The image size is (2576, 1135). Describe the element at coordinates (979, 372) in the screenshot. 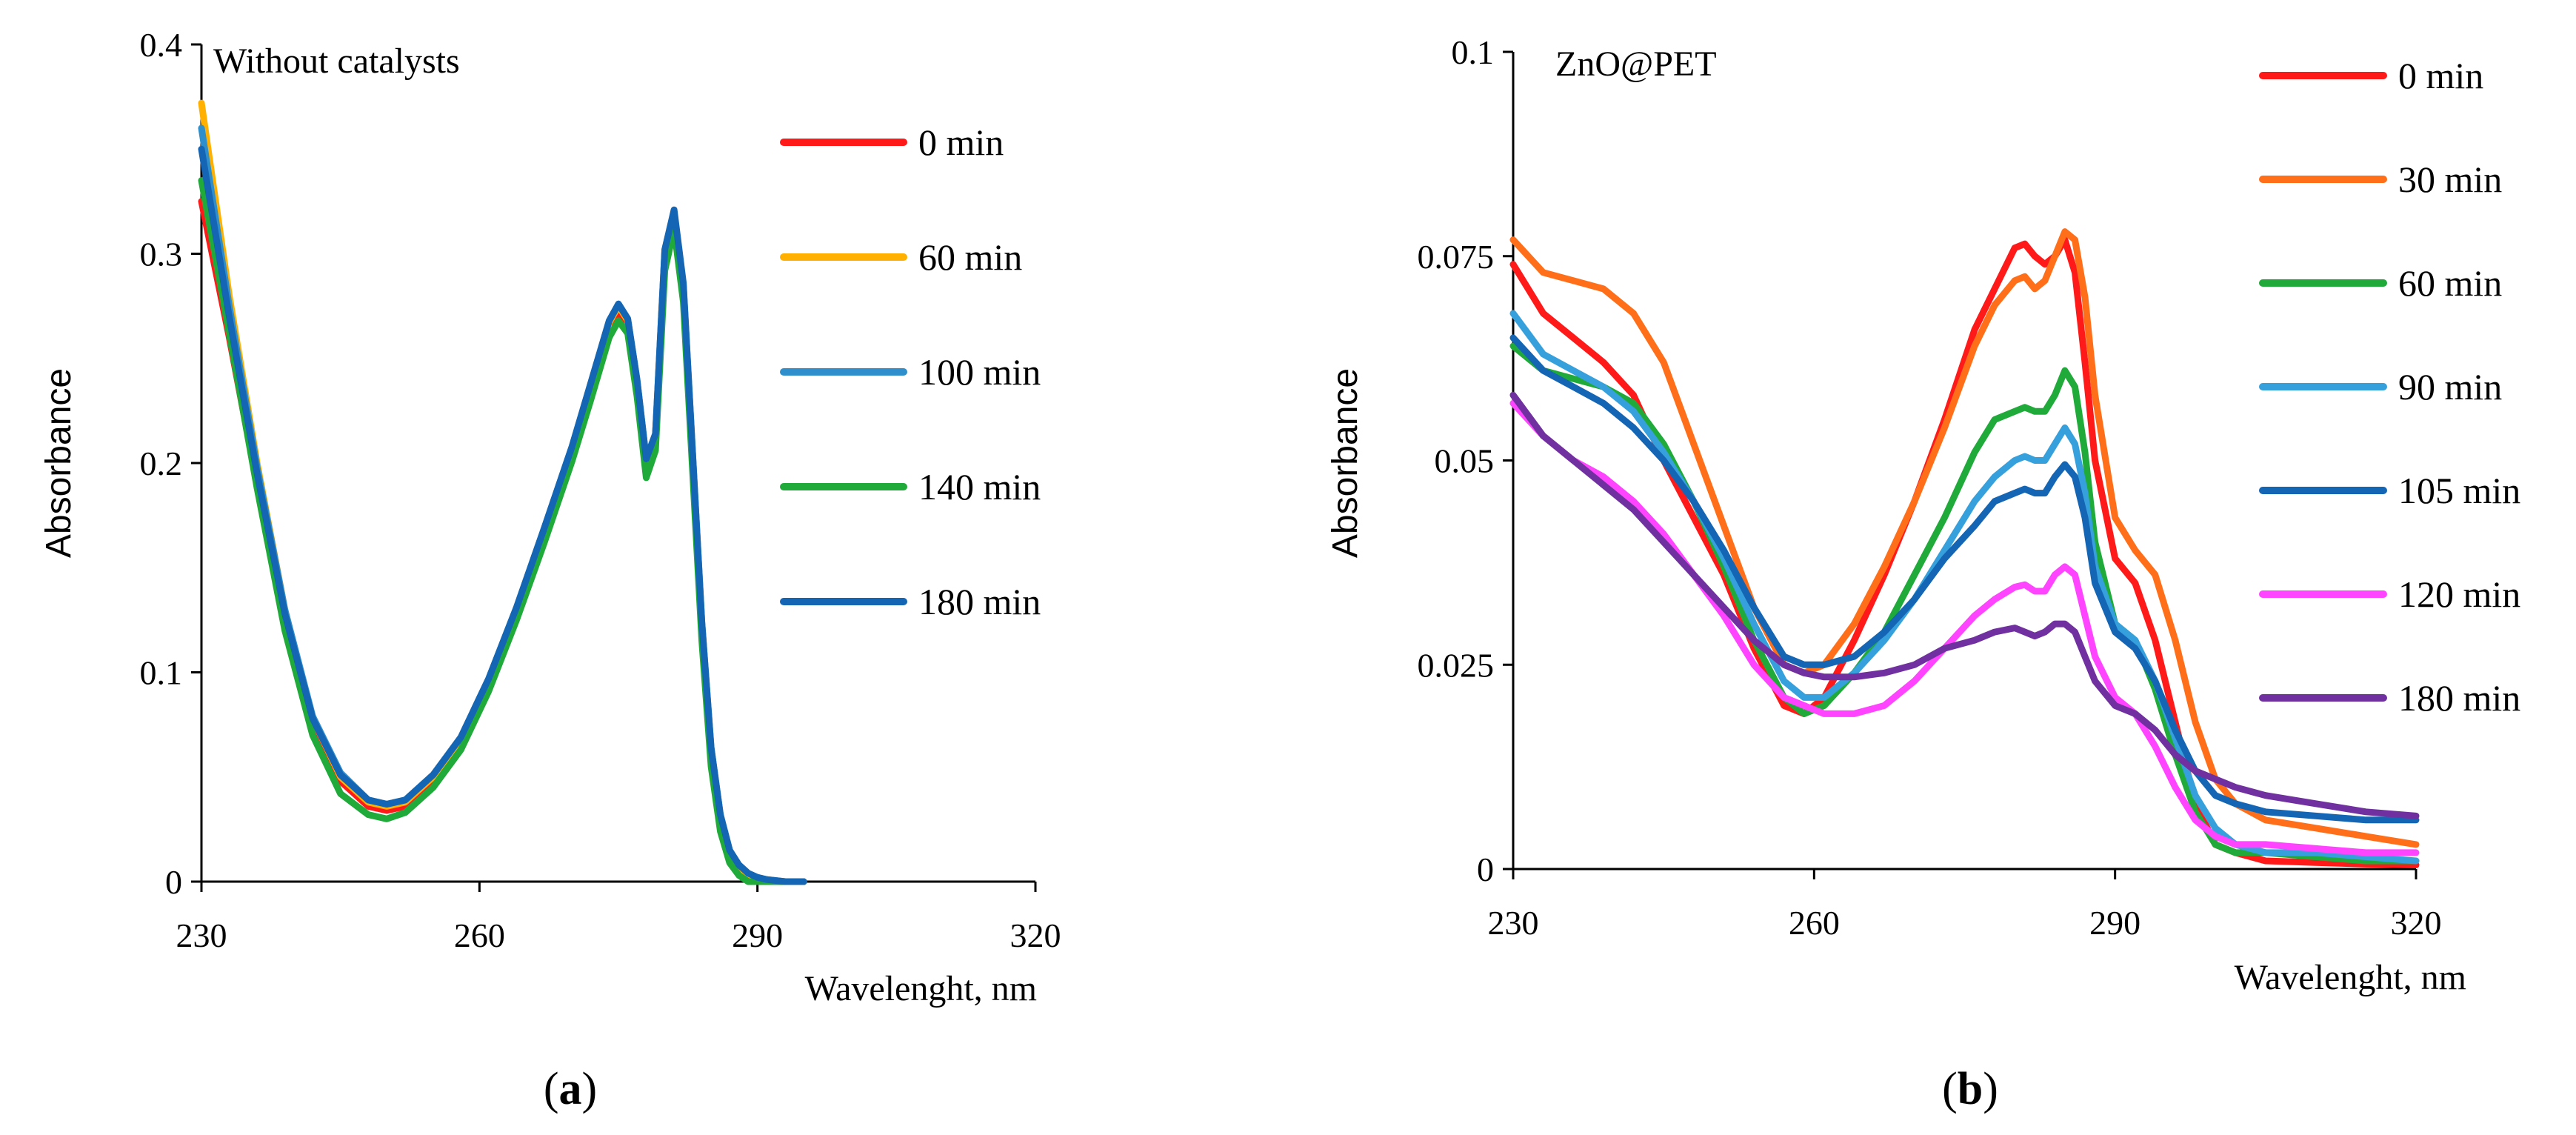

I see `legend-label: 100 min` at that location.